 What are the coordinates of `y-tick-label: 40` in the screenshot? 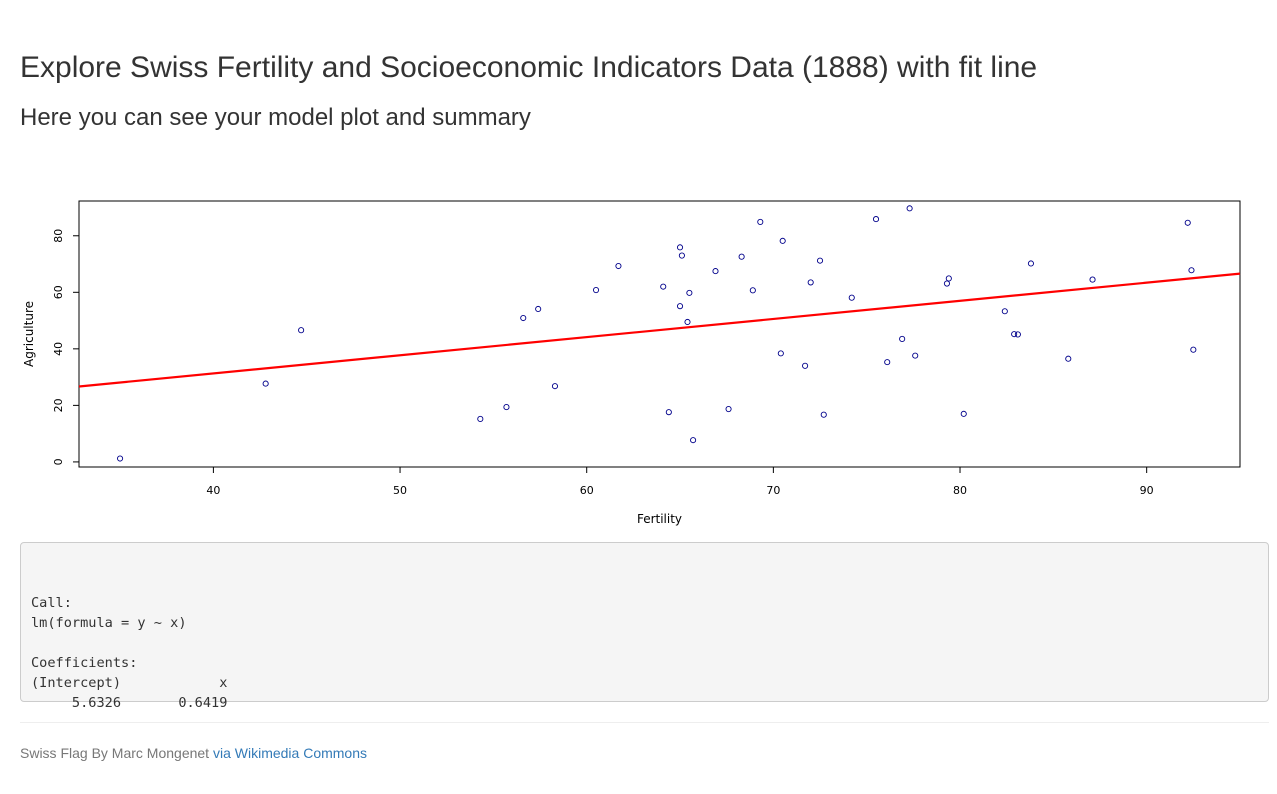 It's located at (58, 349).